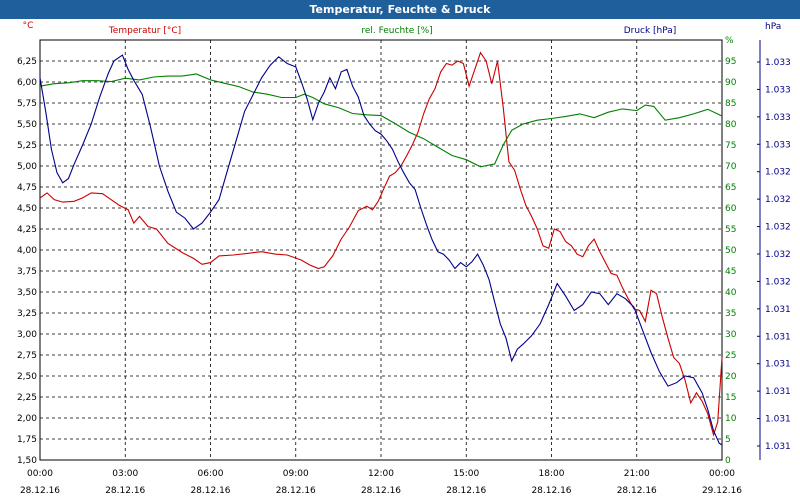 This screenshot has width=800, height=500. Describe the element at coordinates (730, 230) in the screenshot. I see `humidity-tick-label: 55` at that location.